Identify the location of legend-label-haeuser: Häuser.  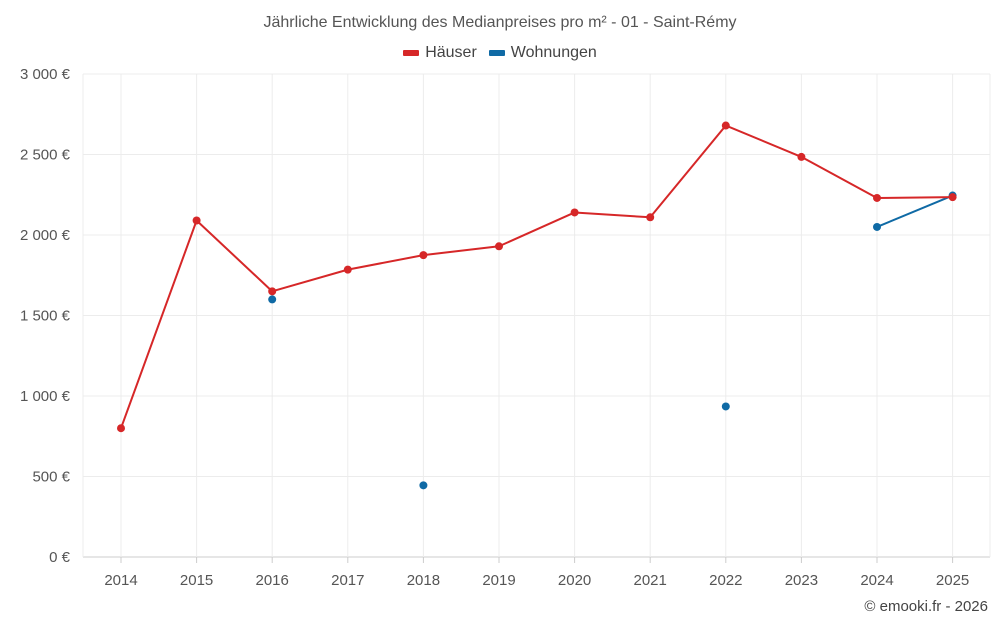
(451, 52).